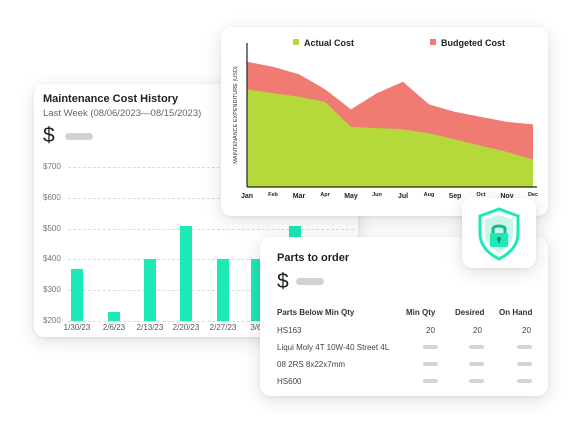  I want to click on part-row-name: HS600, so click(289, 381).